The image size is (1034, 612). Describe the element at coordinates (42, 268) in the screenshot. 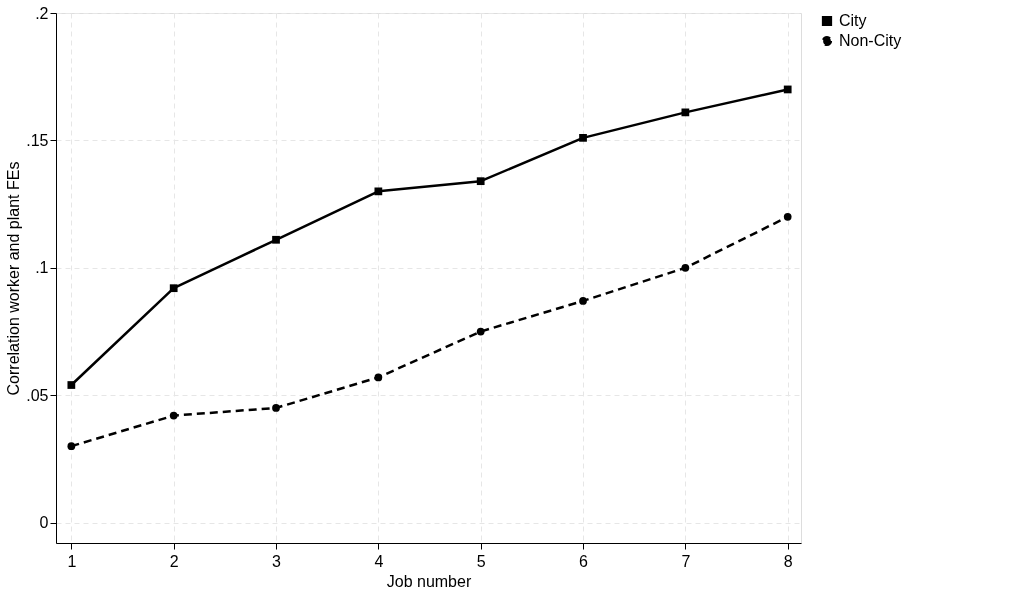

I see `y-tick-label: .1` at that location.